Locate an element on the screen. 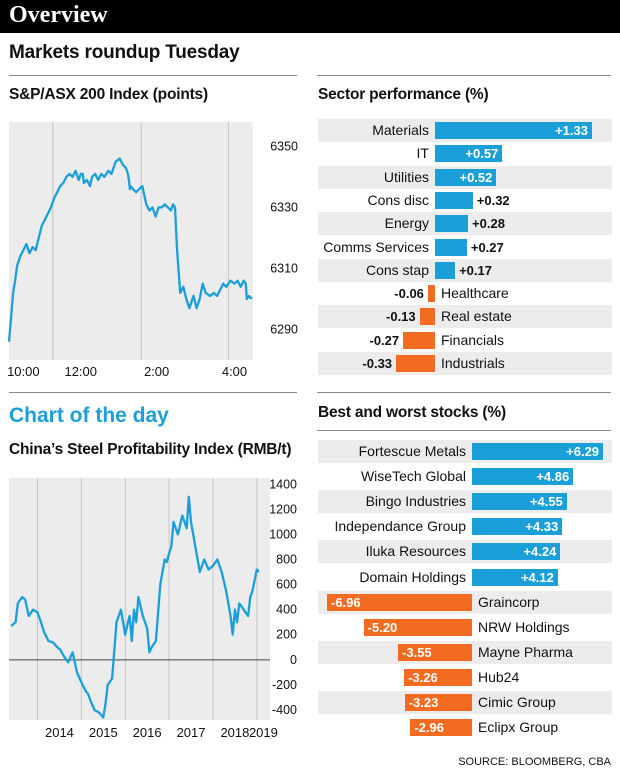 The height and width of the screenshot is (778, 620). bar-label: Real estate is located at coordinates (476, 316).